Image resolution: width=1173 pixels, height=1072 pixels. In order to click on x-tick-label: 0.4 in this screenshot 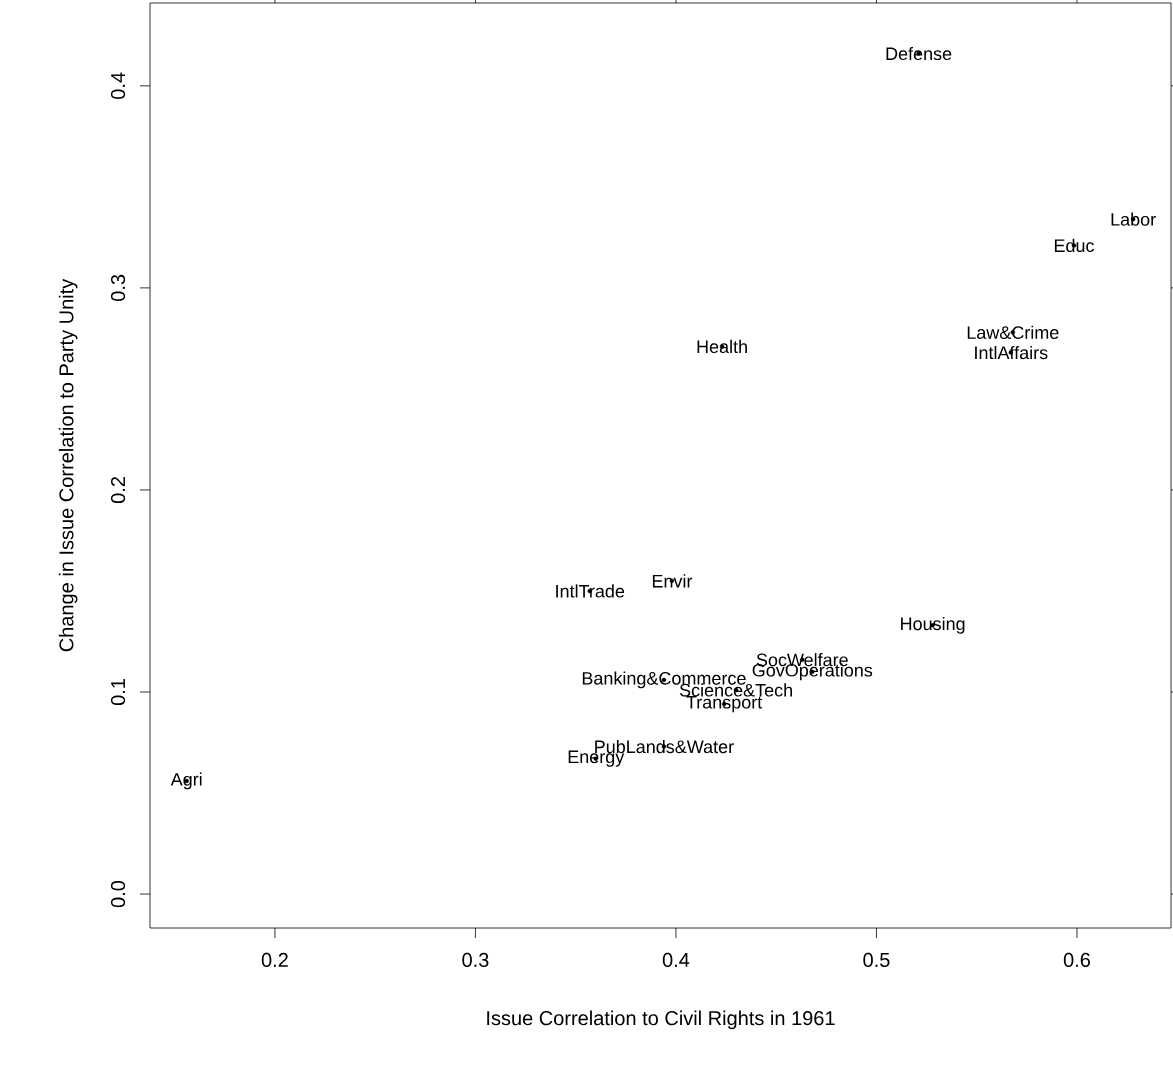, I will do `click(676, 960)`.